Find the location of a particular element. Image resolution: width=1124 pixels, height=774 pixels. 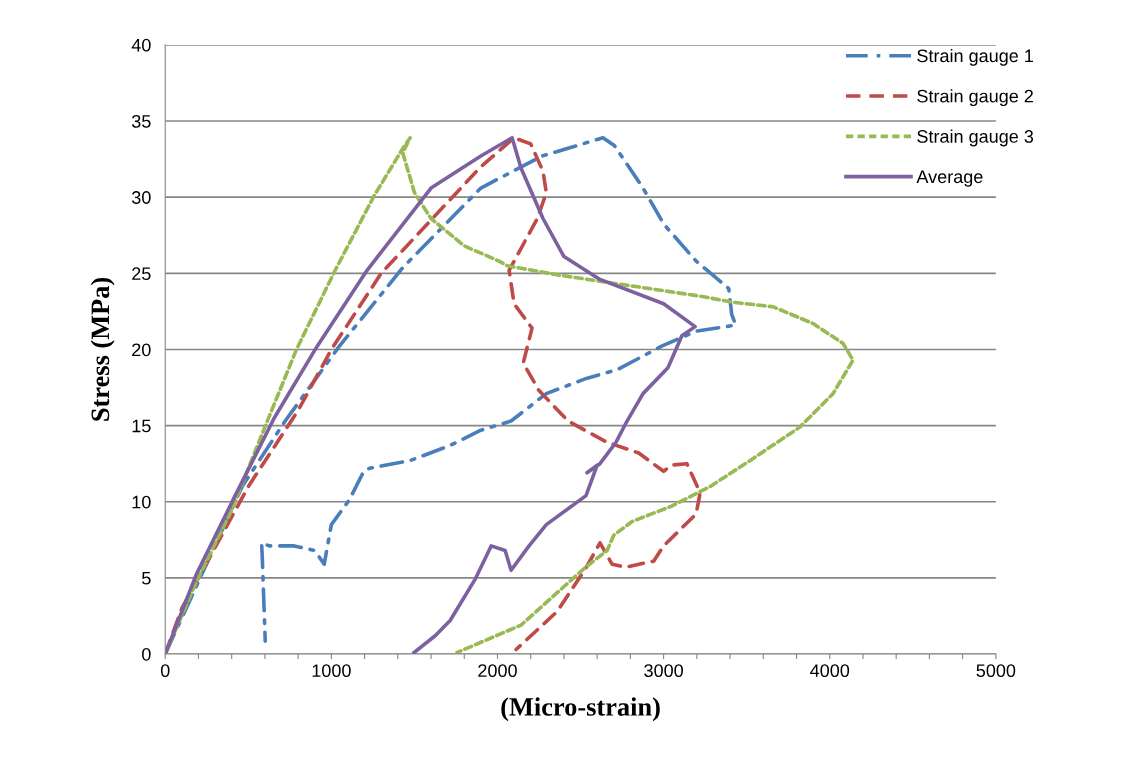

x-tick-label: 4000 is located at coordinates (830, 671).